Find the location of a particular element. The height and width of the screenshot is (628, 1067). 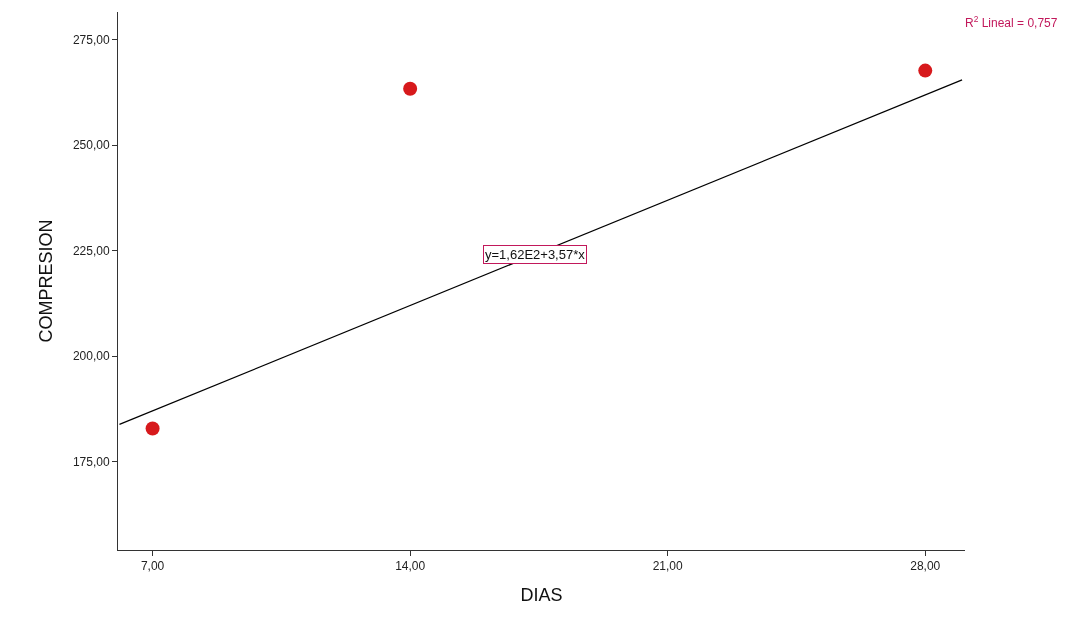

y-tick-label: 275,00 is located at coordinates (91, 40).